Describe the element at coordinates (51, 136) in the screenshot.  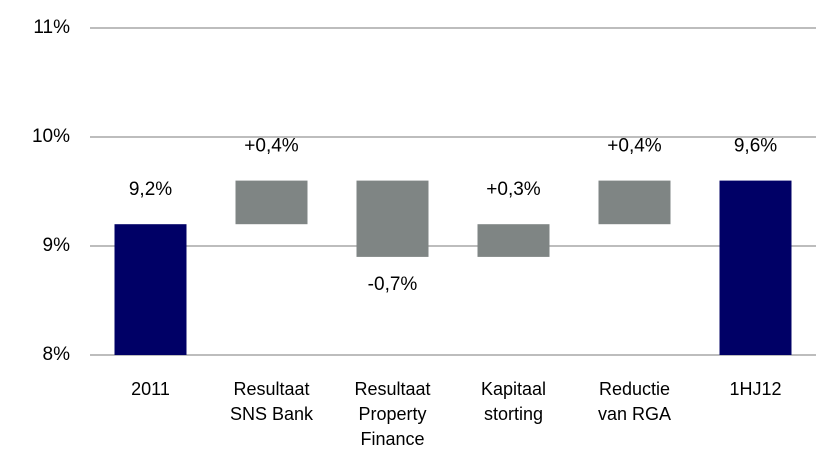
I see `y-tick-label: 10%` at that location.